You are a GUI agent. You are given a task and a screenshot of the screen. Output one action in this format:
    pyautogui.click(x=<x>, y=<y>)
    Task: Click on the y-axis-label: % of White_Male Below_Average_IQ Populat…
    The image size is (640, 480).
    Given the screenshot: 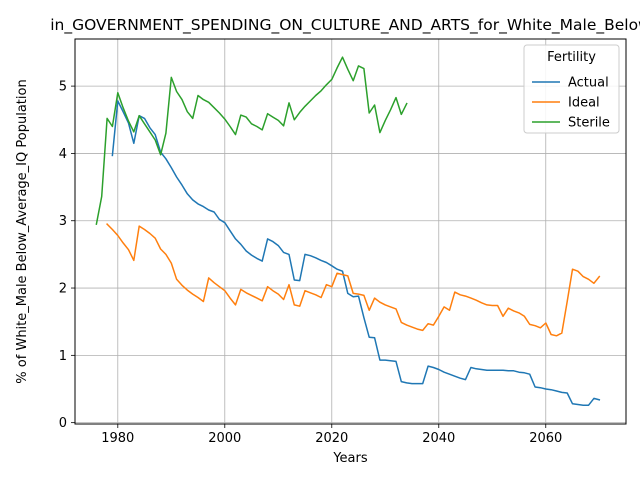 What is the action you would take?
    pyautogui.click(x=22, y=231)
    